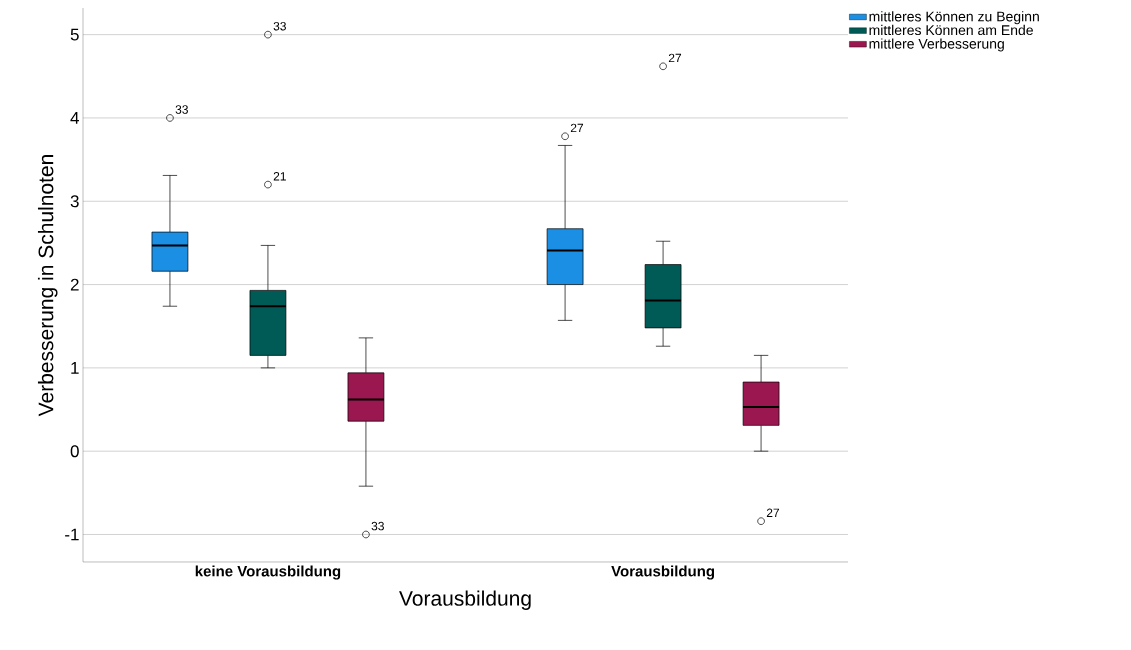 This screenshot has height=650, width=1131. Describe the element at coordinates (75, 368) in the screenshot. I see `y-tick-label: 1` at that location.